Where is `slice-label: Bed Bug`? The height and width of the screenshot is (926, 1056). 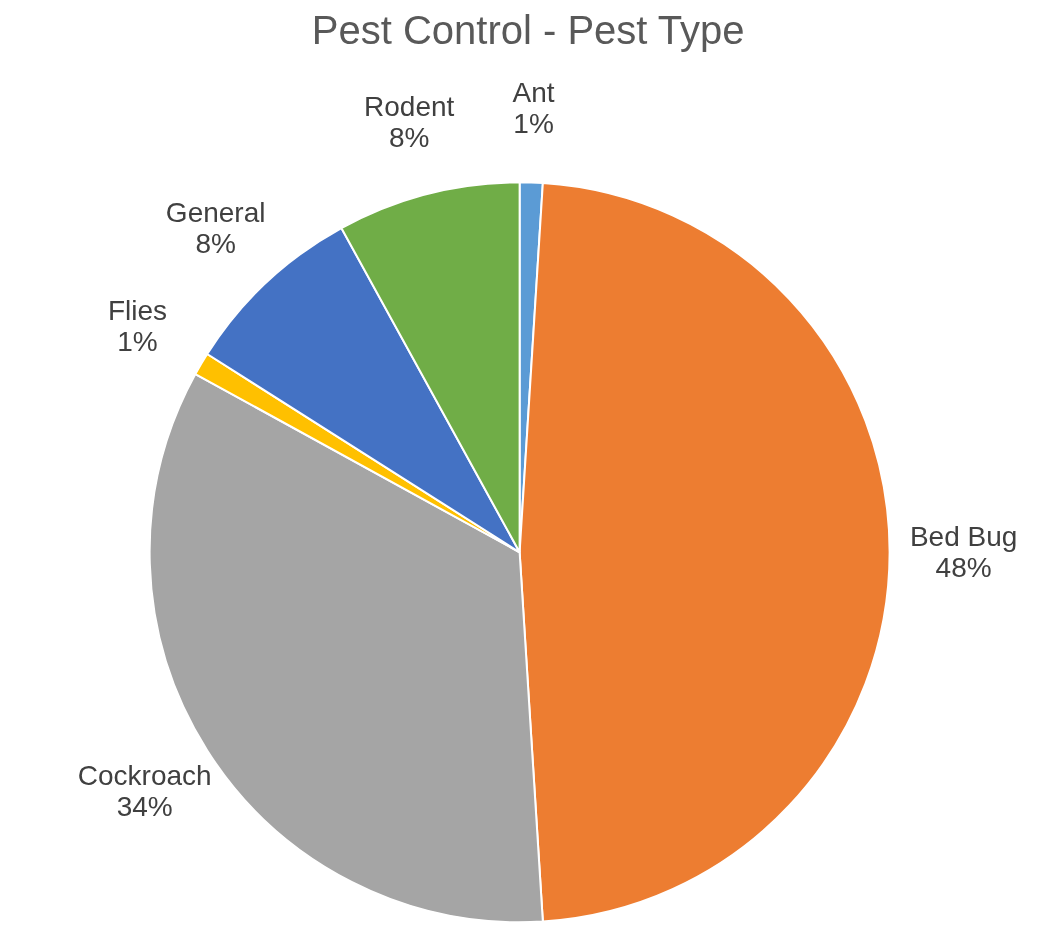
slice-label: Bed Bug is located at coordinates (963, 537).